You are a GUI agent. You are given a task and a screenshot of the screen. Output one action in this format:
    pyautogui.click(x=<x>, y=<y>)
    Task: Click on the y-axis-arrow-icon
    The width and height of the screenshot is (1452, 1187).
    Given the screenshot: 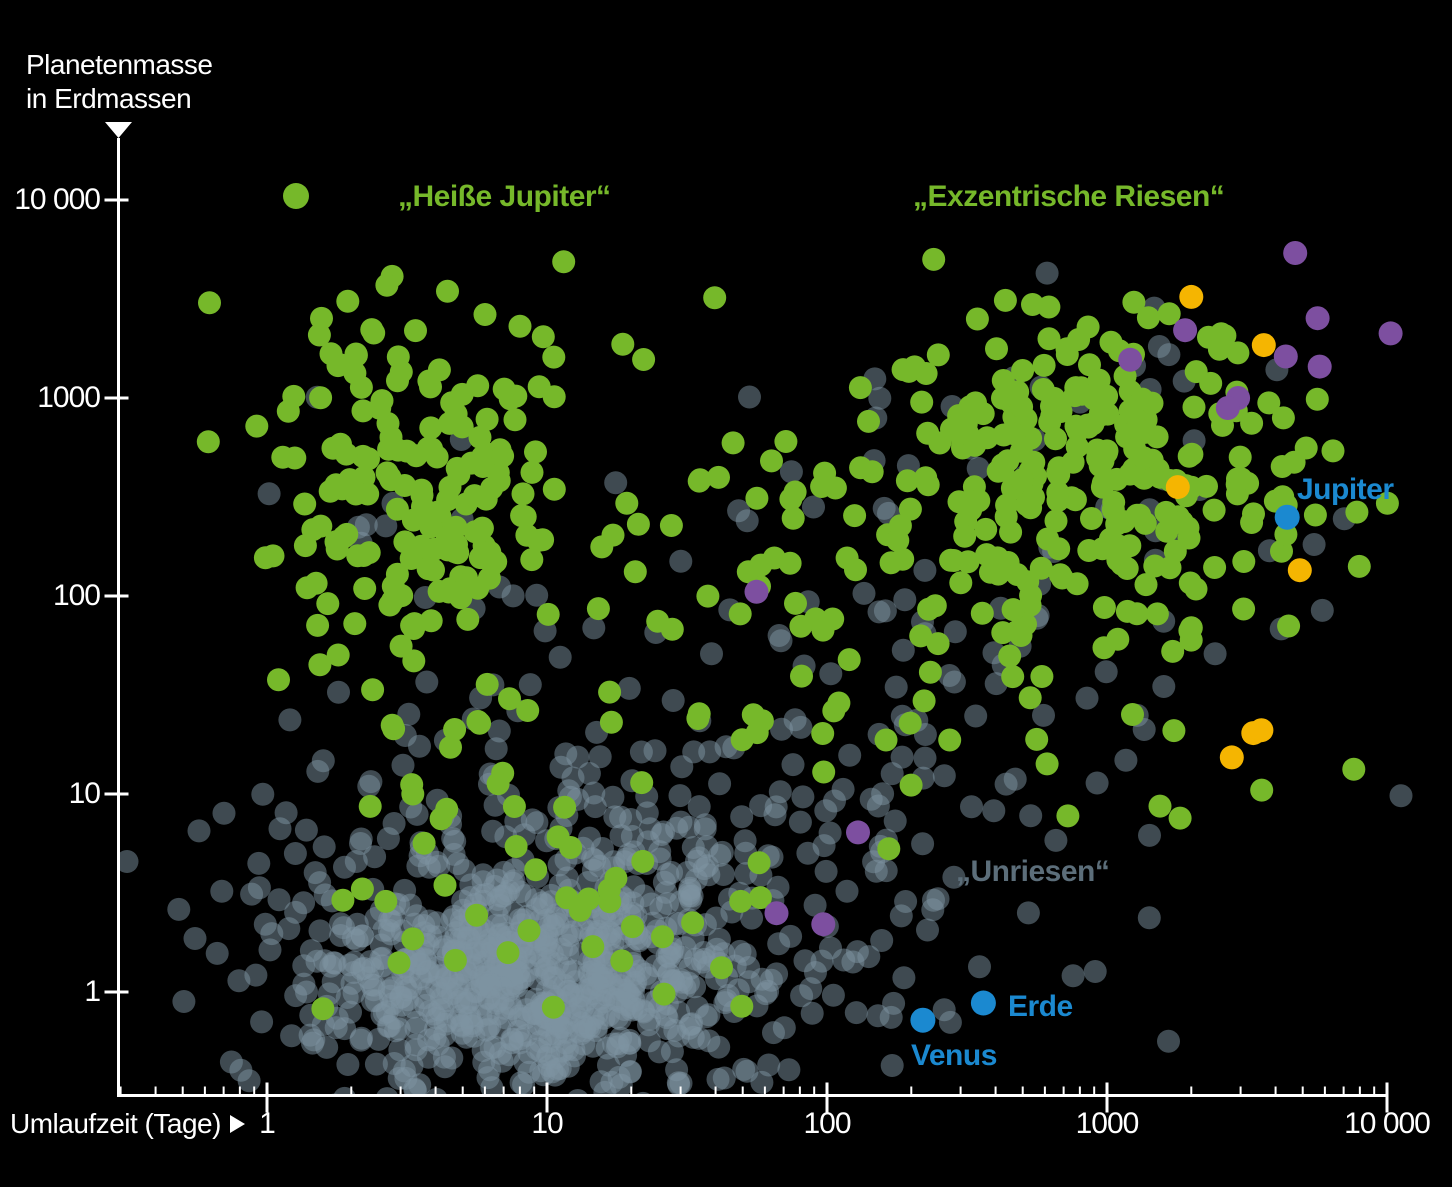 What is the action you would take?
    pyautogui.click(x=118, y=130)
    